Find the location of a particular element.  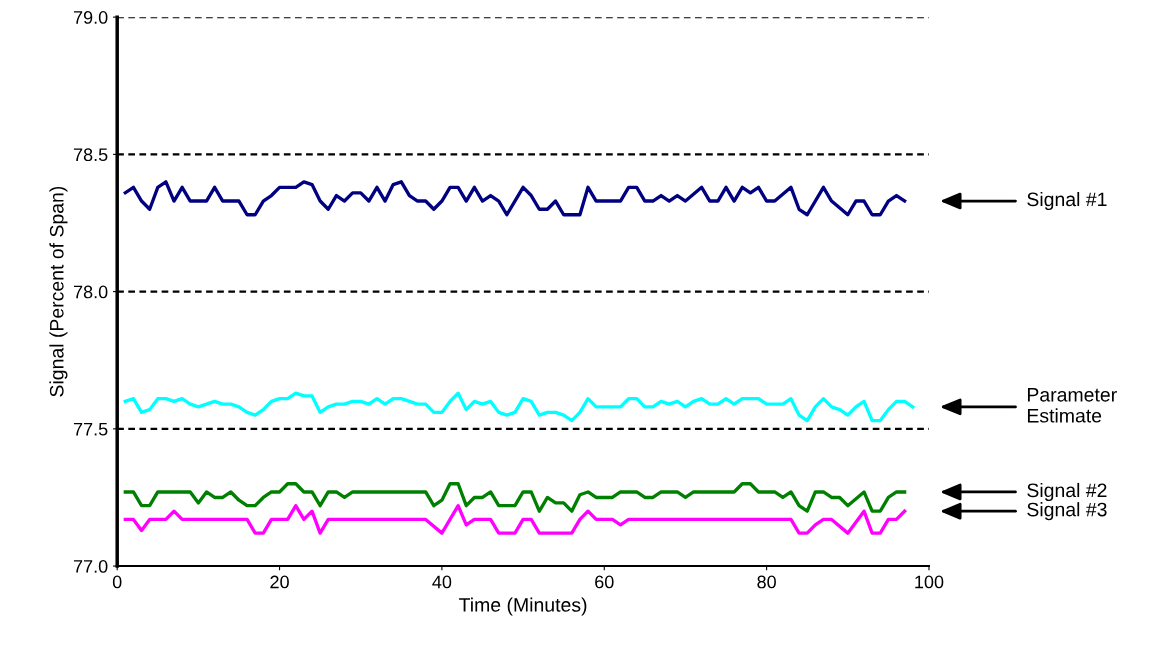

text: Signal #1 is located at coordinates (1067, 201).